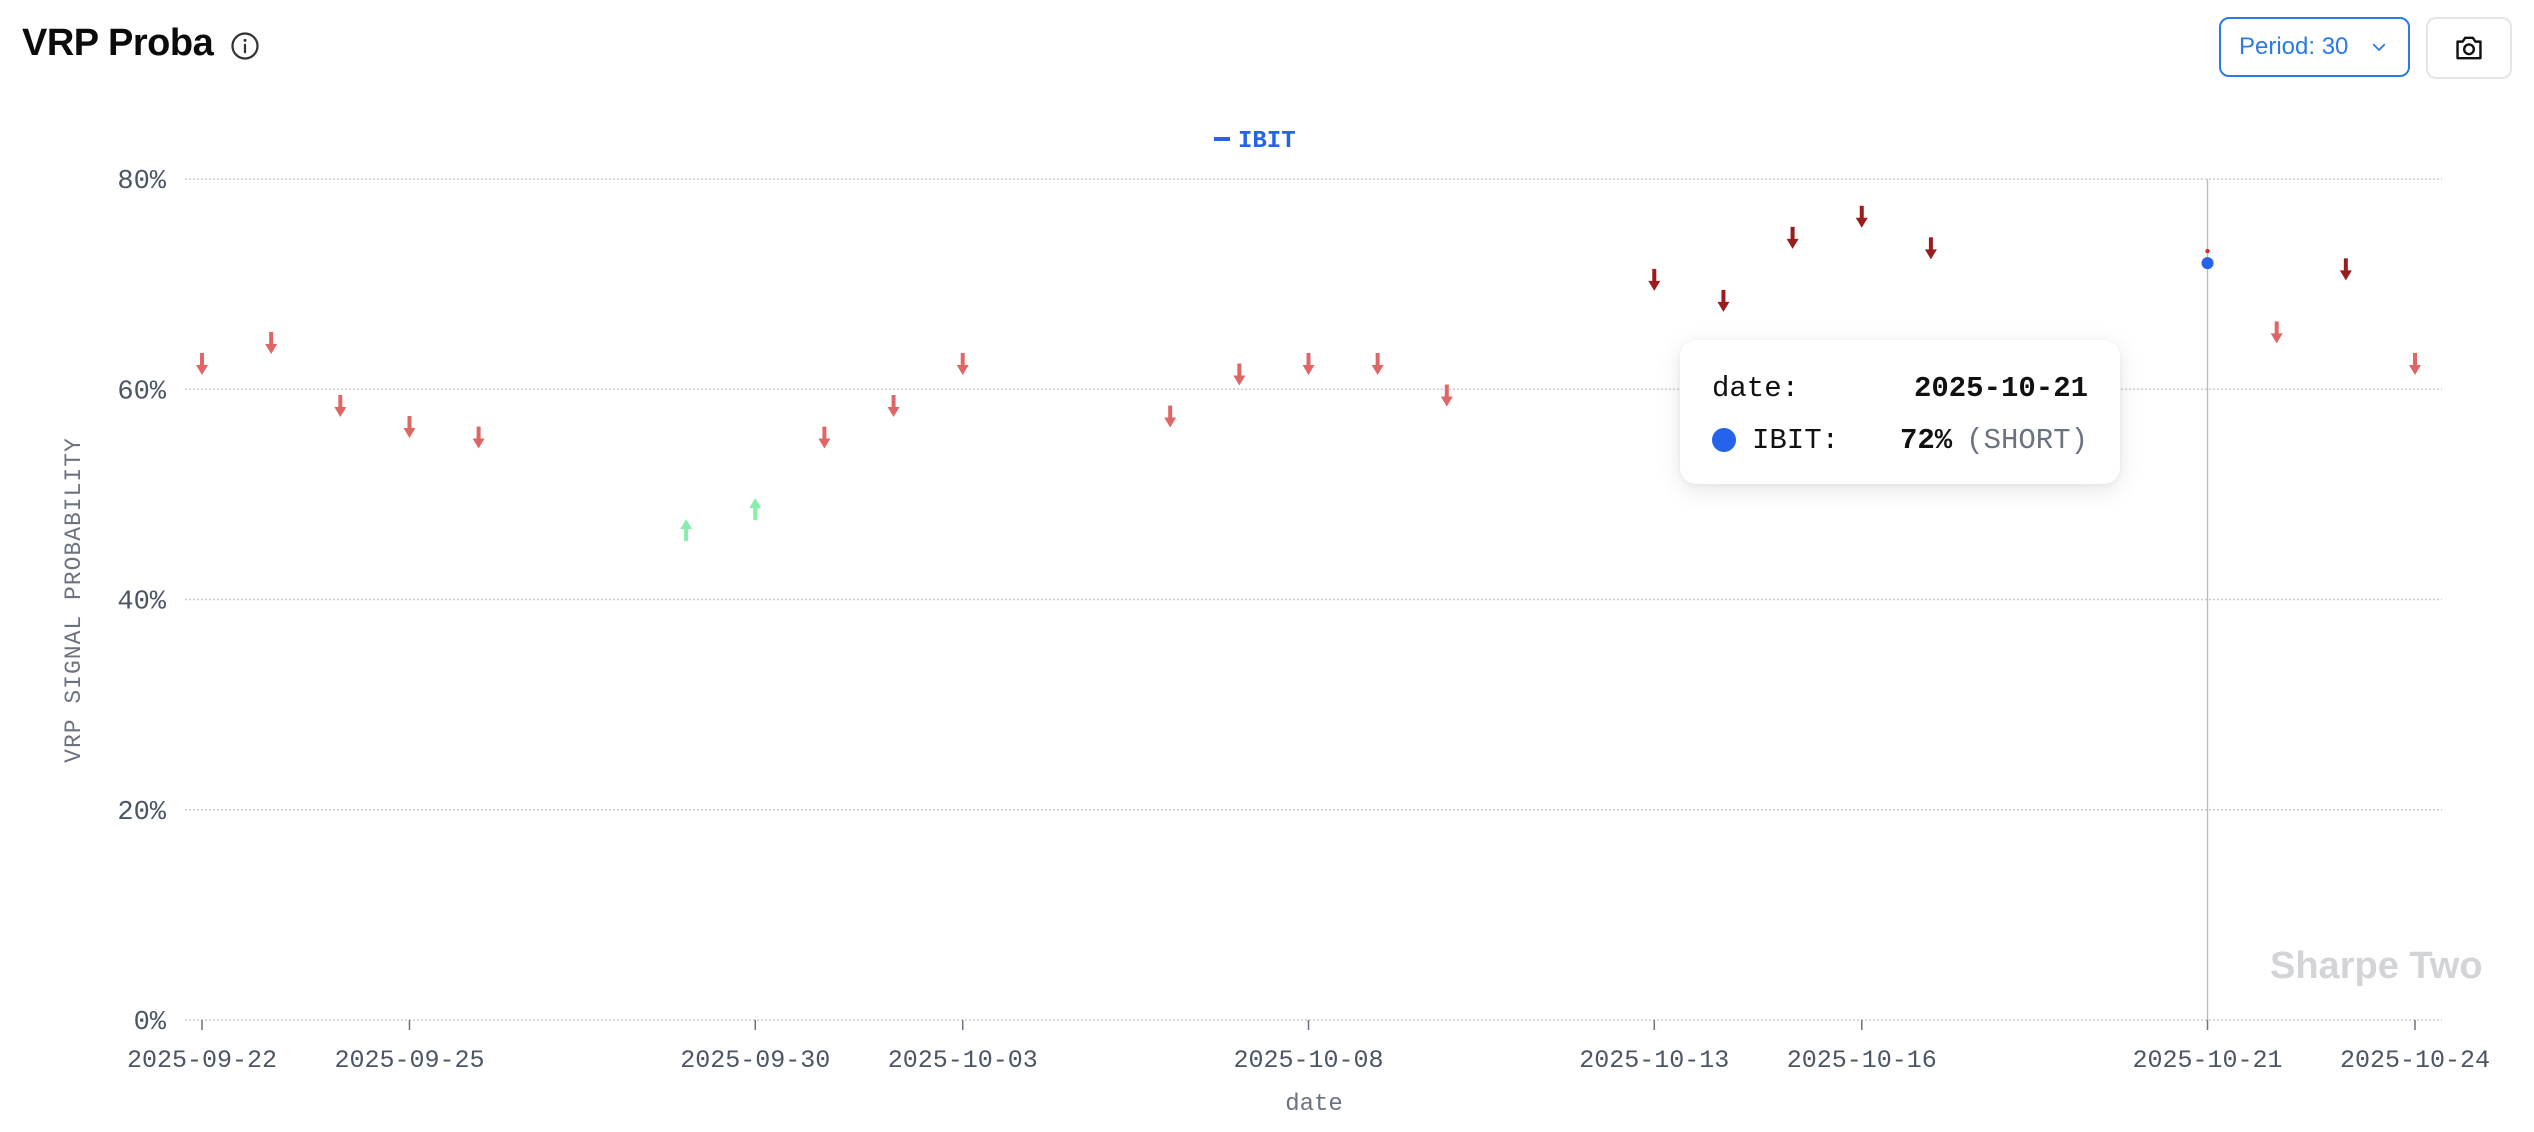 Image resolution: width=2534 pixels, height=1132 pixels. I want to click on chevron-down-icon, so click(2379, 47).